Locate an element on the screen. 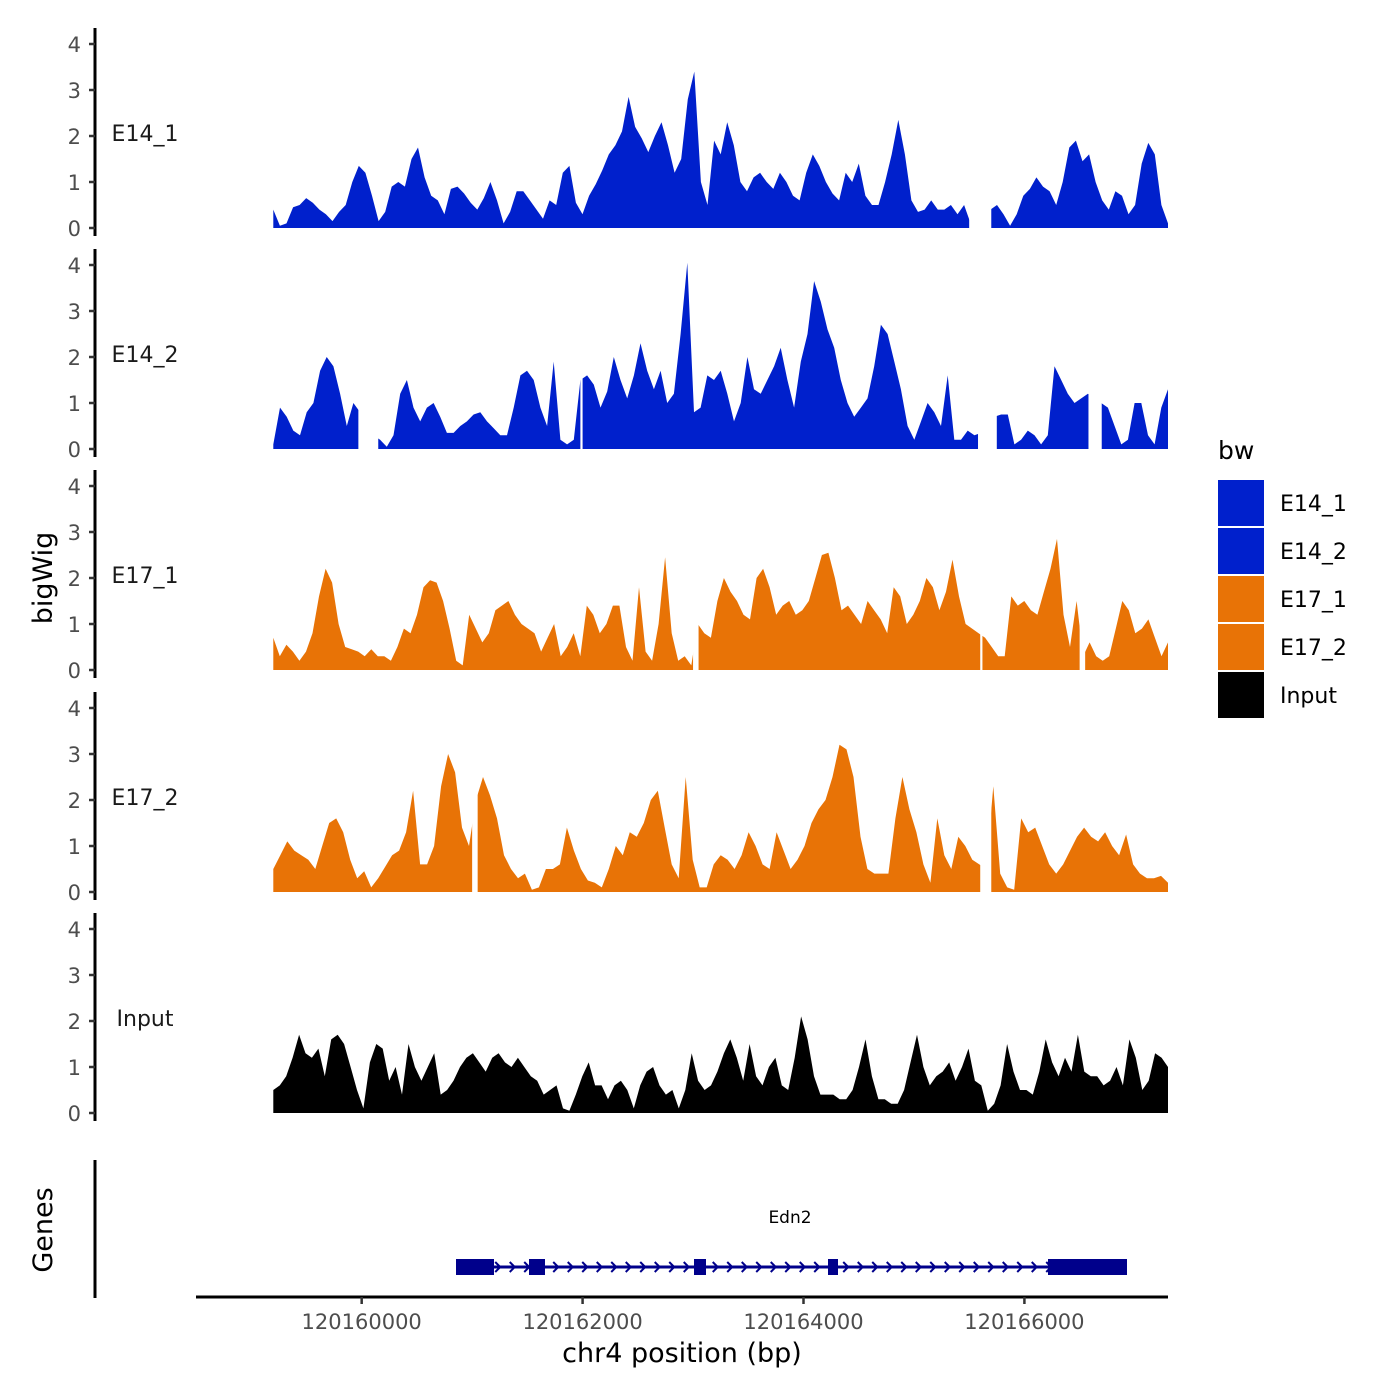 The width and height of the screenshot is (1400, 1400). track-label: E17_1 is located at coordinates (145, 576).